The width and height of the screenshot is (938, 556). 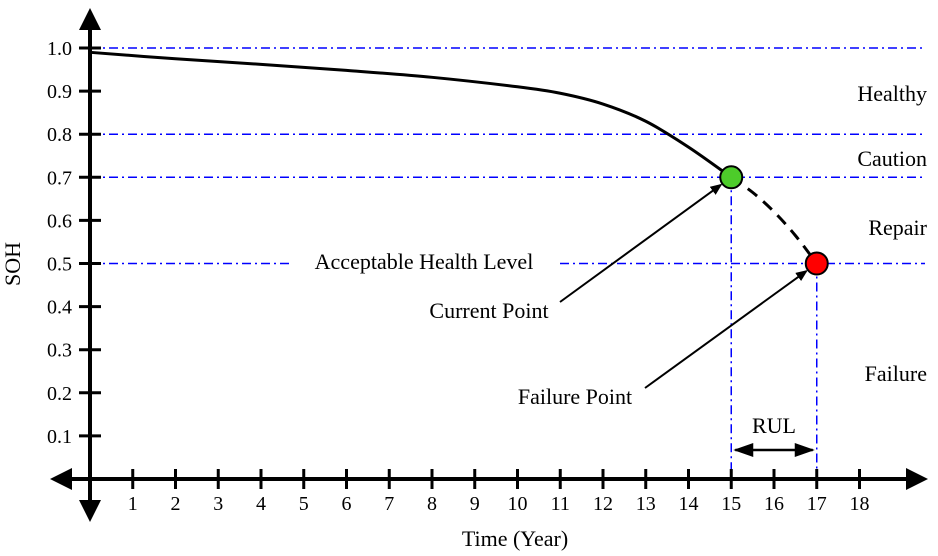 I want to click on x-tick-label: 1, so click(x=133, y=504).